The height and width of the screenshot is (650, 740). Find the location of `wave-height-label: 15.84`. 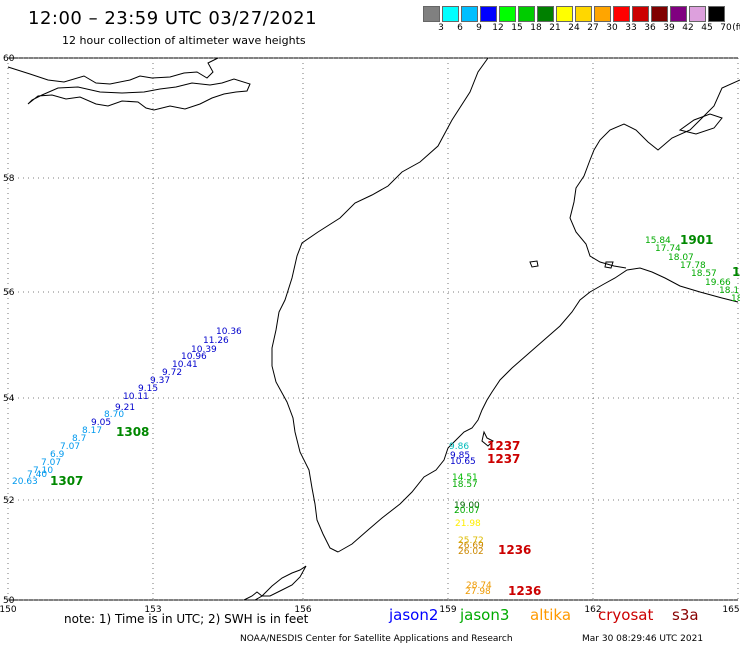

wave-height-label: 15.84 is located at coordinates (658, 241).